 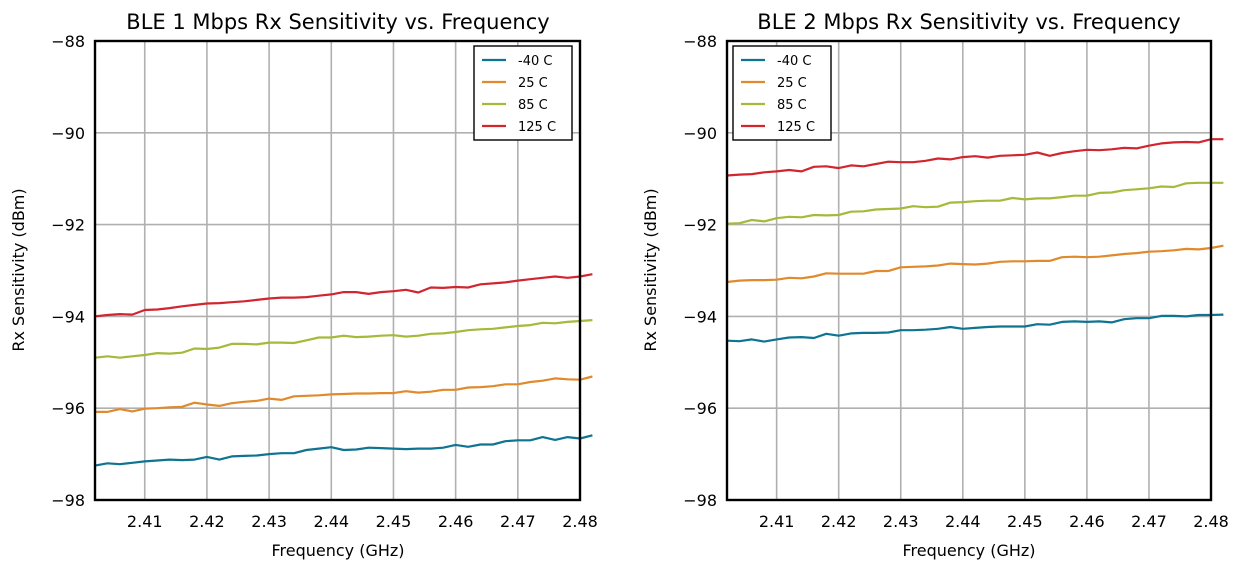 What do you see at coordinates (968, 22) in the screenshot?
I see `chart-title: BLE 2 Mbps Rx Sensitivity vs. Frequency` at bounding box center [968, 22].